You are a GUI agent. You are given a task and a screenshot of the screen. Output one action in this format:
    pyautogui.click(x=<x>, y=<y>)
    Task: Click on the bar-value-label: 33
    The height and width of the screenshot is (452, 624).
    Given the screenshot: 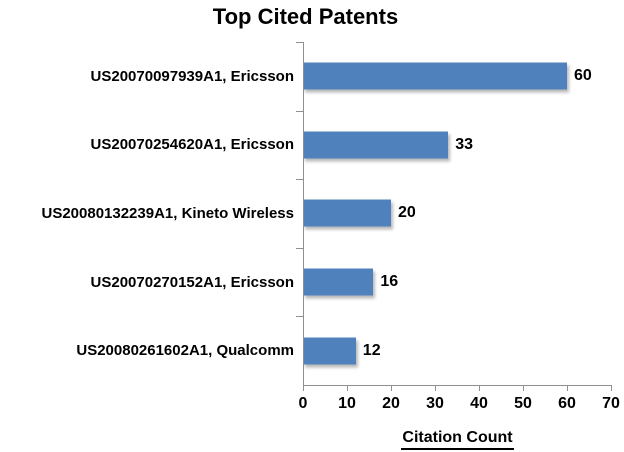 What is the action you would take?
    pyautogui.click(x=464, y=144)
    